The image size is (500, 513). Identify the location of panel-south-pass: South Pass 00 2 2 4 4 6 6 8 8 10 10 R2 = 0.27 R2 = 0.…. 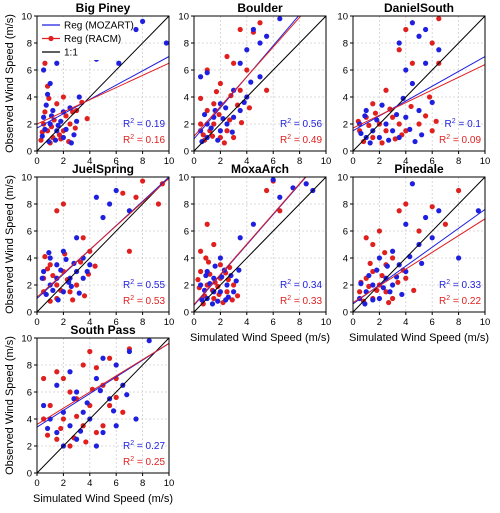
(89, 414).